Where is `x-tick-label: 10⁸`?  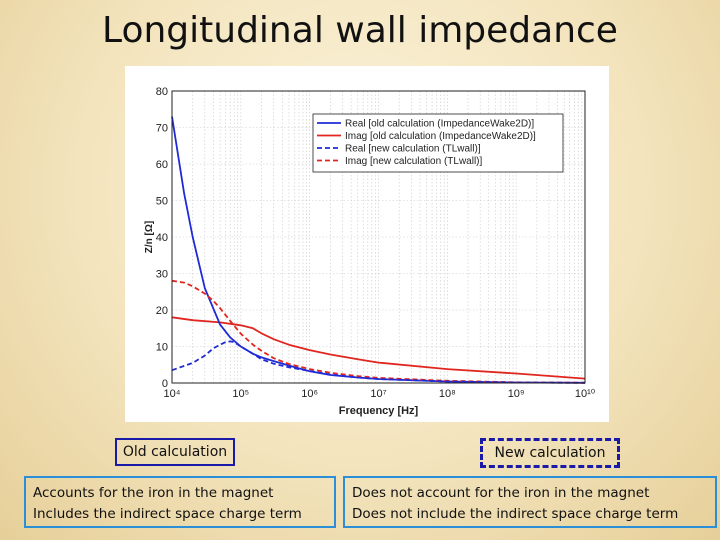
x-tick-label: 10⁸ is located at coordinates (447, 394).